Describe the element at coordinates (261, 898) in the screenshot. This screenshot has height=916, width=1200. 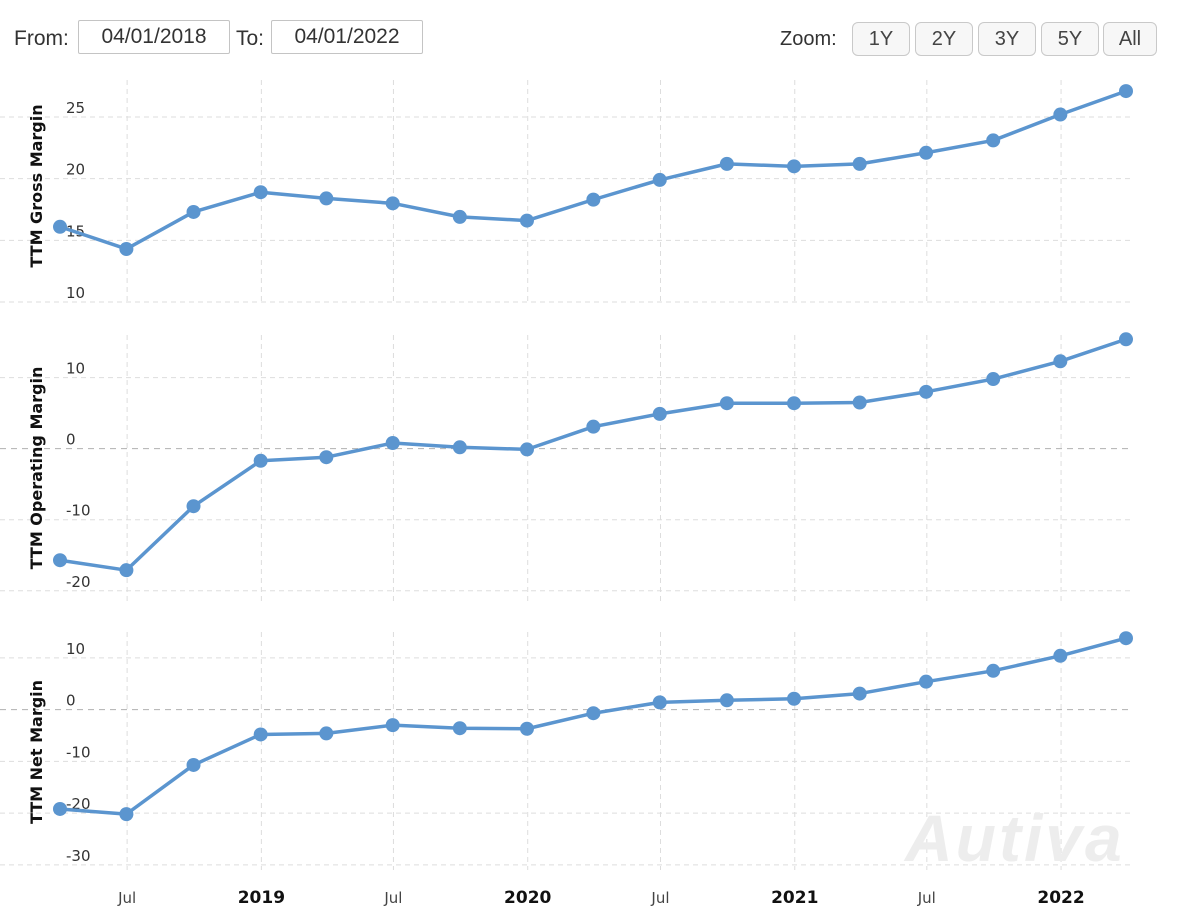
I see `x-tick-label: 2019` at that location.